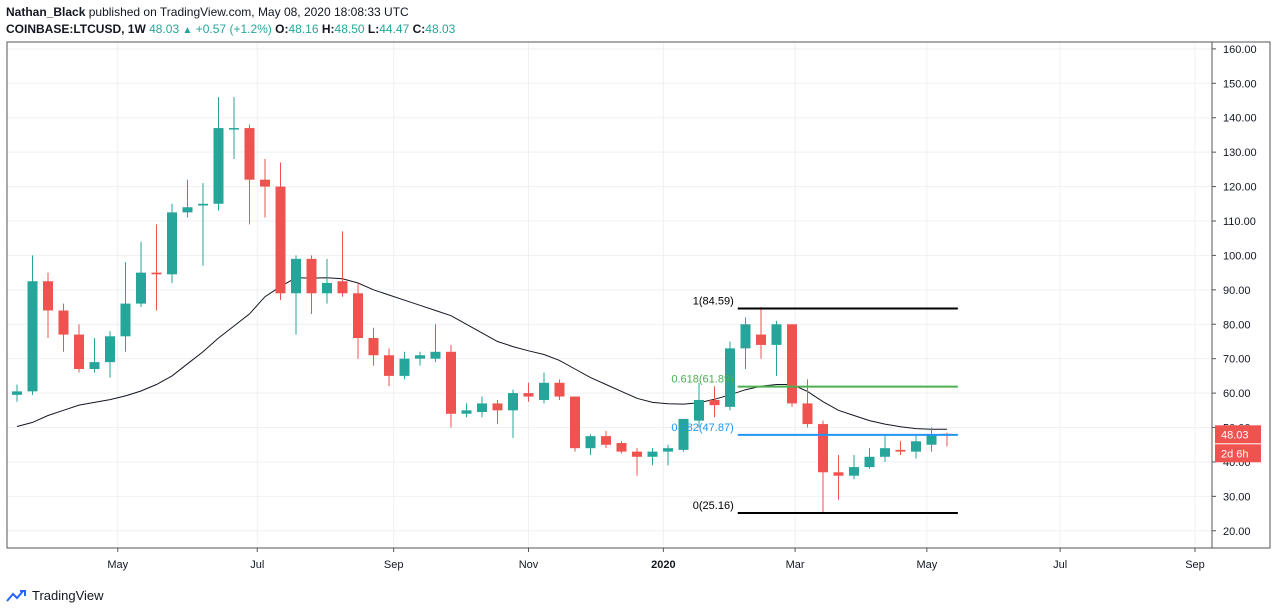 This screenshot has width=1274, height=615. I want to click on footer: TradingView, so click(55, 595).